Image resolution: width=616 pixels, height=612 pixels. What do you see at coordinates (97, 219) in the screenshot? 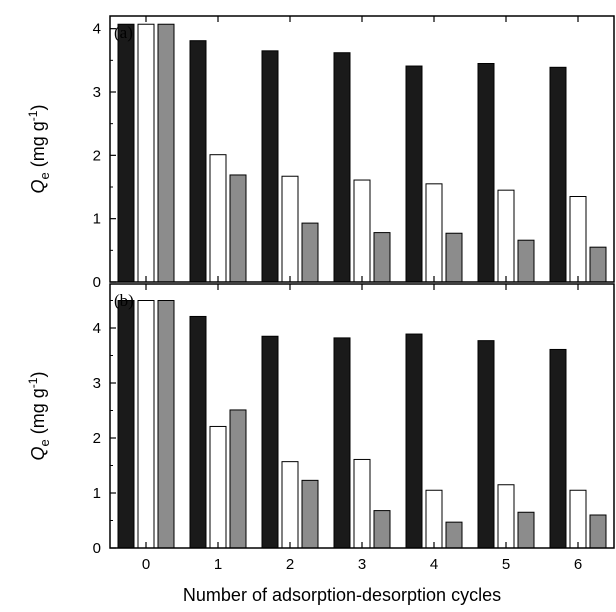
I see `panel-a-ytick-label-1: 1` at bounding box center [97, 219].